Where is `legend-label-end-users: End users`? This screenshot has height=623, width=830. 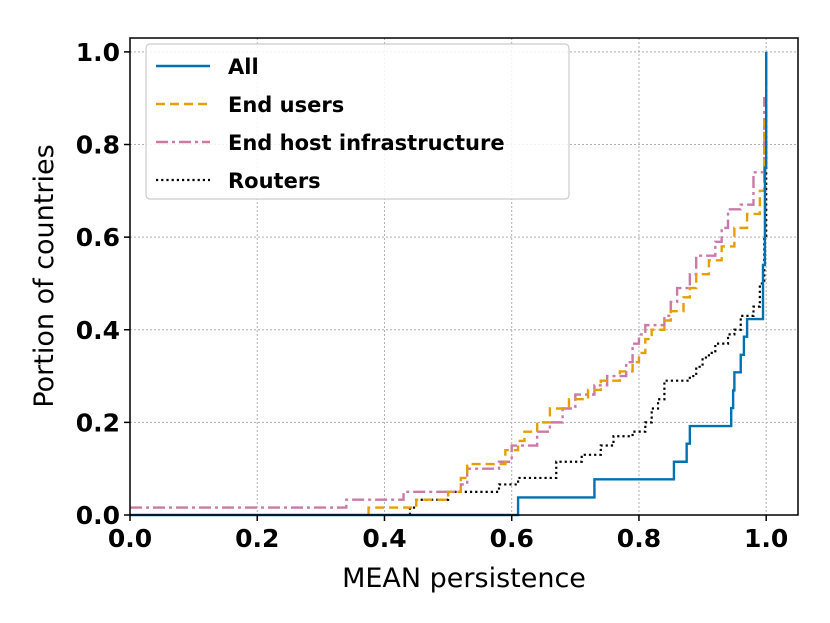 legend-label-end-users: End users is located at coordinates (286, 105).